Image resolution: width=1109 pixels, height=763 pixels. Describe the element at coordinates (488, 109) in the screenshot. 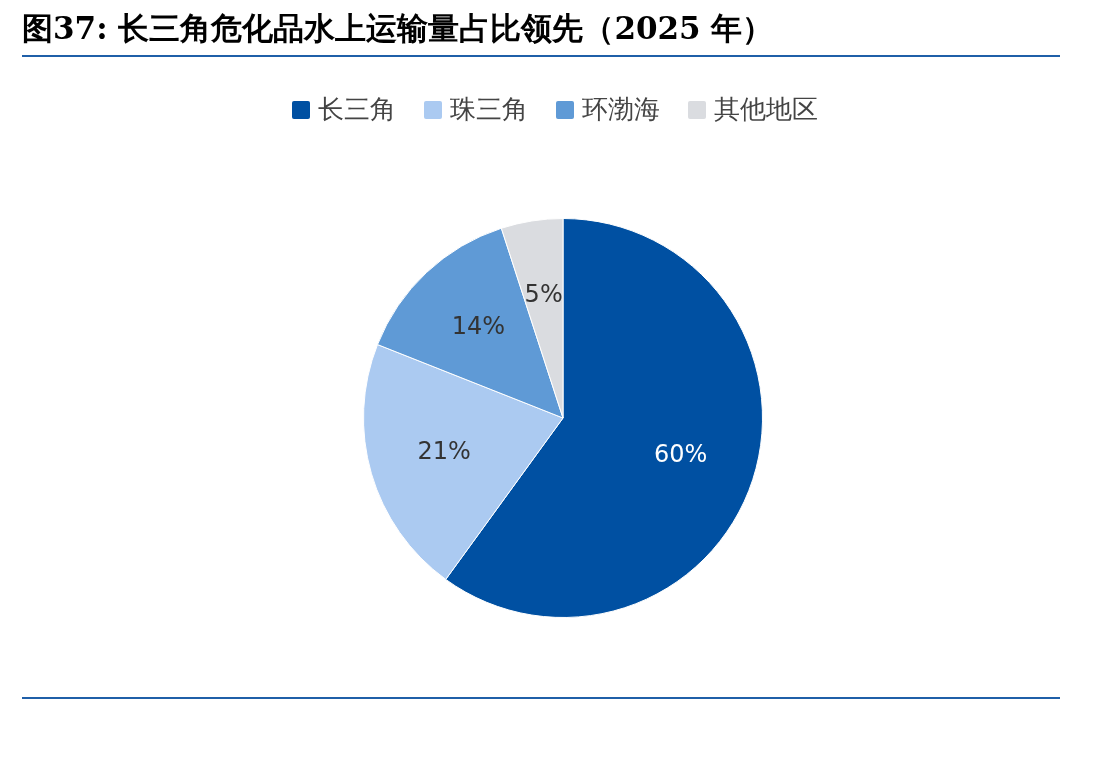

I see `legend-label: 珠三角` at that location.